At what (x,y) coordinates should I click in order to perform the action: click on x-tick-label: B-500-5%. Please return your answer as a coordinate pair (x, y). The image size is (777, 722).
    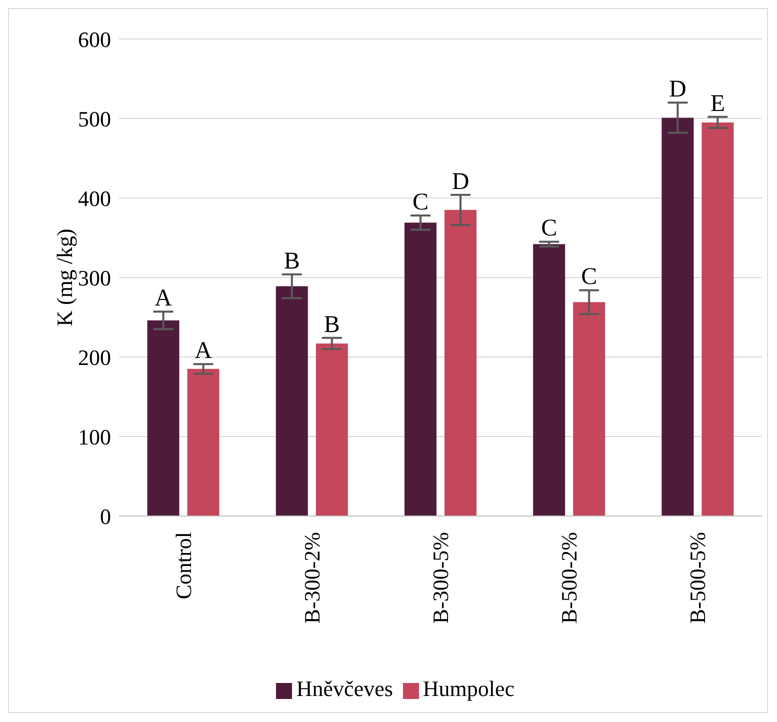
    Looking at the image, I should click on (697, 578).